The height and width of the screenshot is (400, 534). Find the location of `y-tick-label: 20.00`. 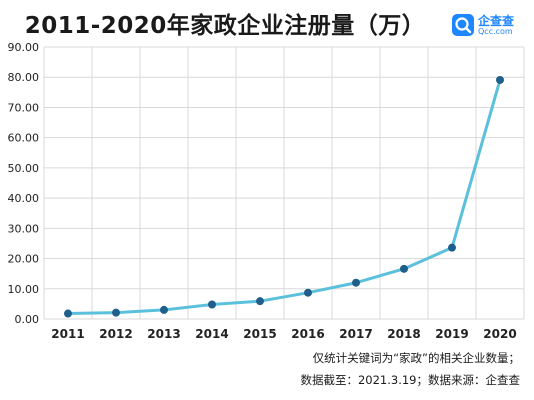

y-tick-label: 20.00 is located at coordinates (24, 259).